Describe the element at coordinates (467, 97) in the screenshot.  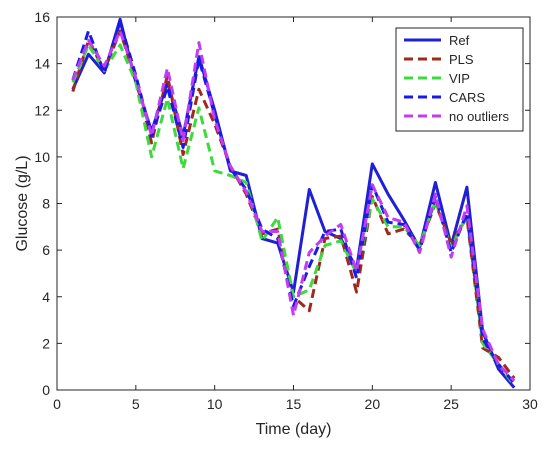
I see `legend-label: CARS` at that location.